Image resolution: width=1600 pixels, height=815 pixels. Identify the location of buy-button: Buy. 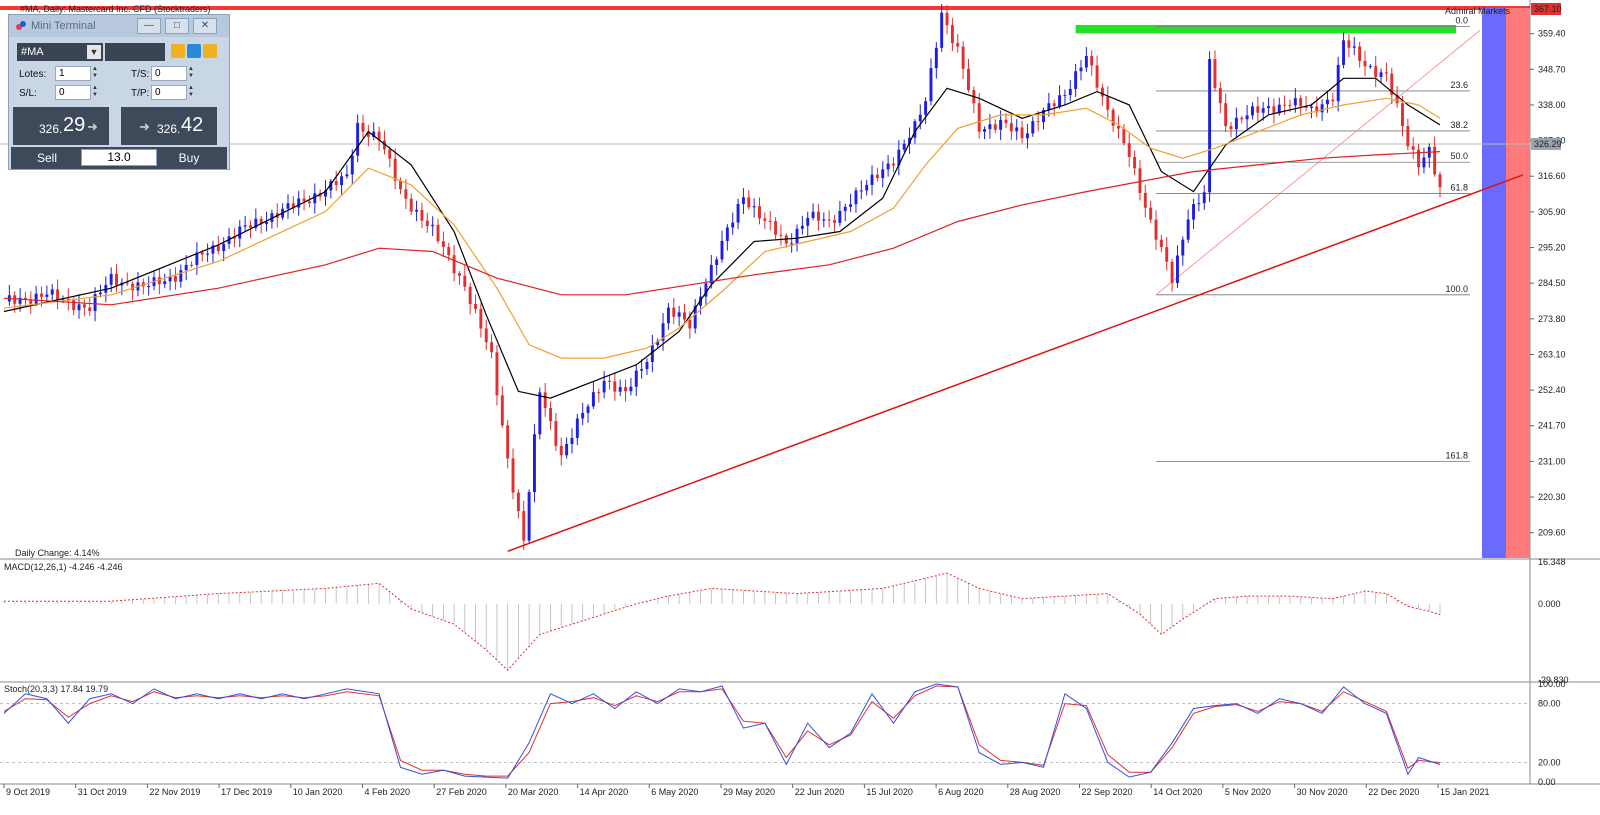
(189, 158).